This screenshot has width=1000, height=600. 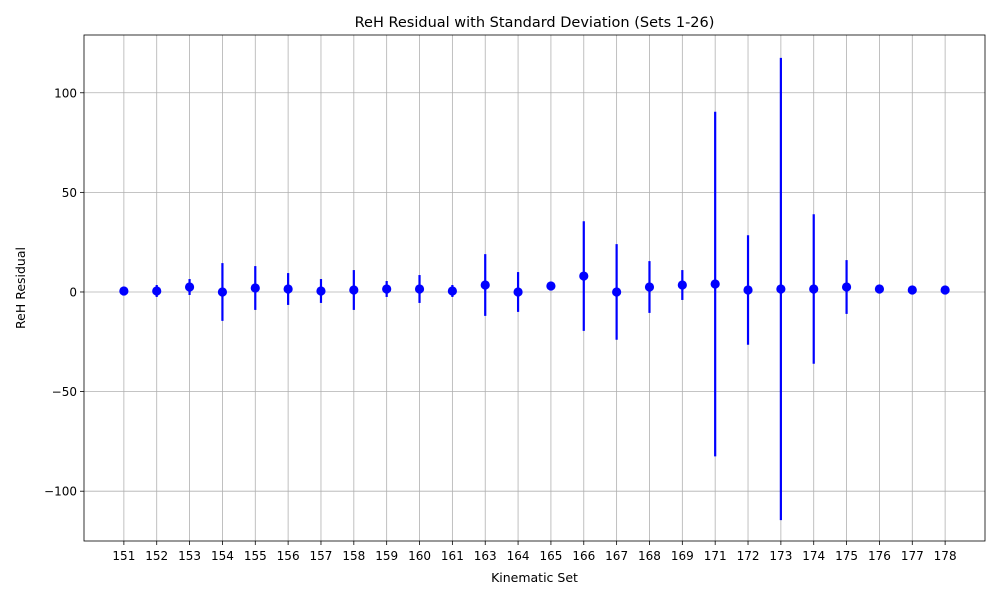 What do you see at coordinates (452, 556) in the screenshot?
I see `x-tick-label: 161` at bounding box center [452, 556].